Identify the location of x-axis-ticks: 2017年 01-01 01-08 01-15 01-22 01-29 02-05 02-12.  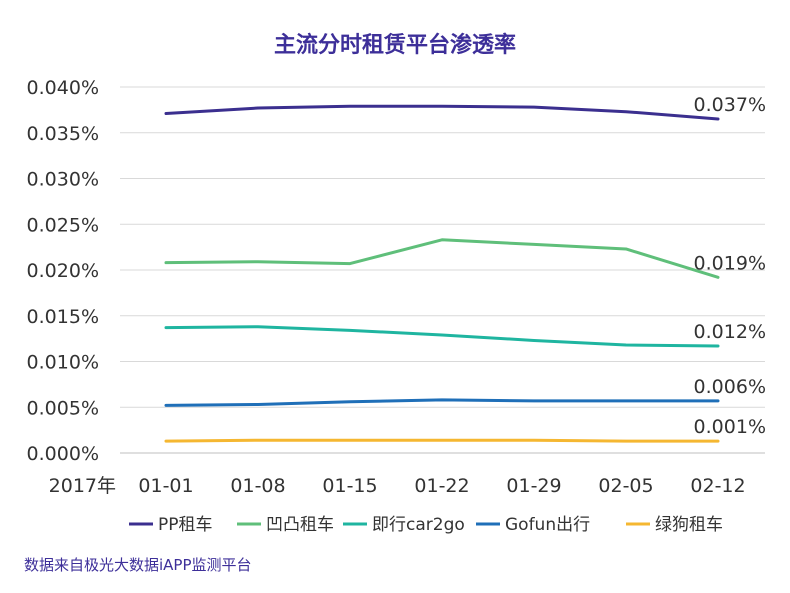
(397, 486).